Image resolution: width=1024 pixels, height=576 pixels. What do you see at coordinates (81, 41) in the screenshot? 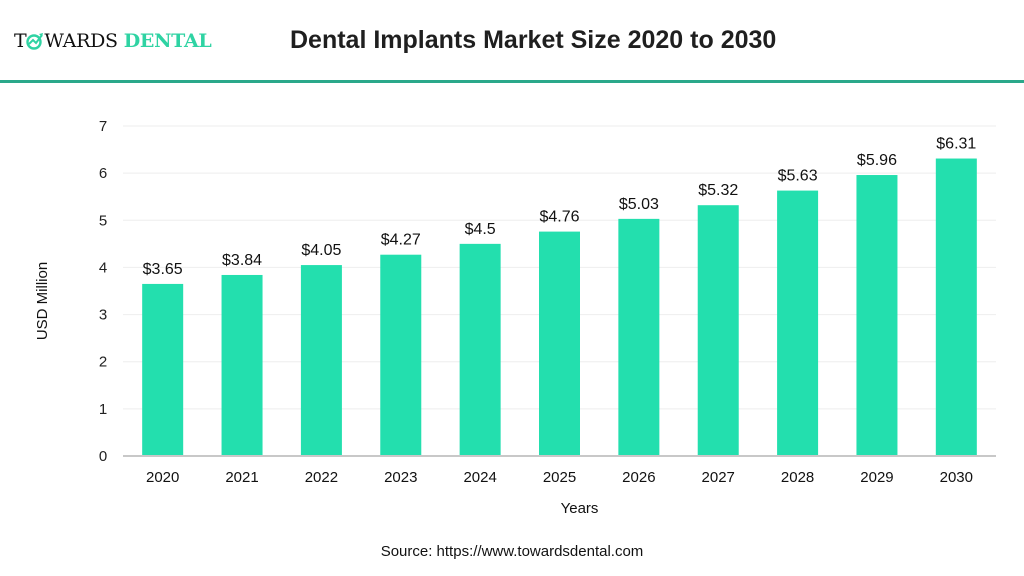
I see `logo-text-wards: WARDS` at bounding box center [81, 41].